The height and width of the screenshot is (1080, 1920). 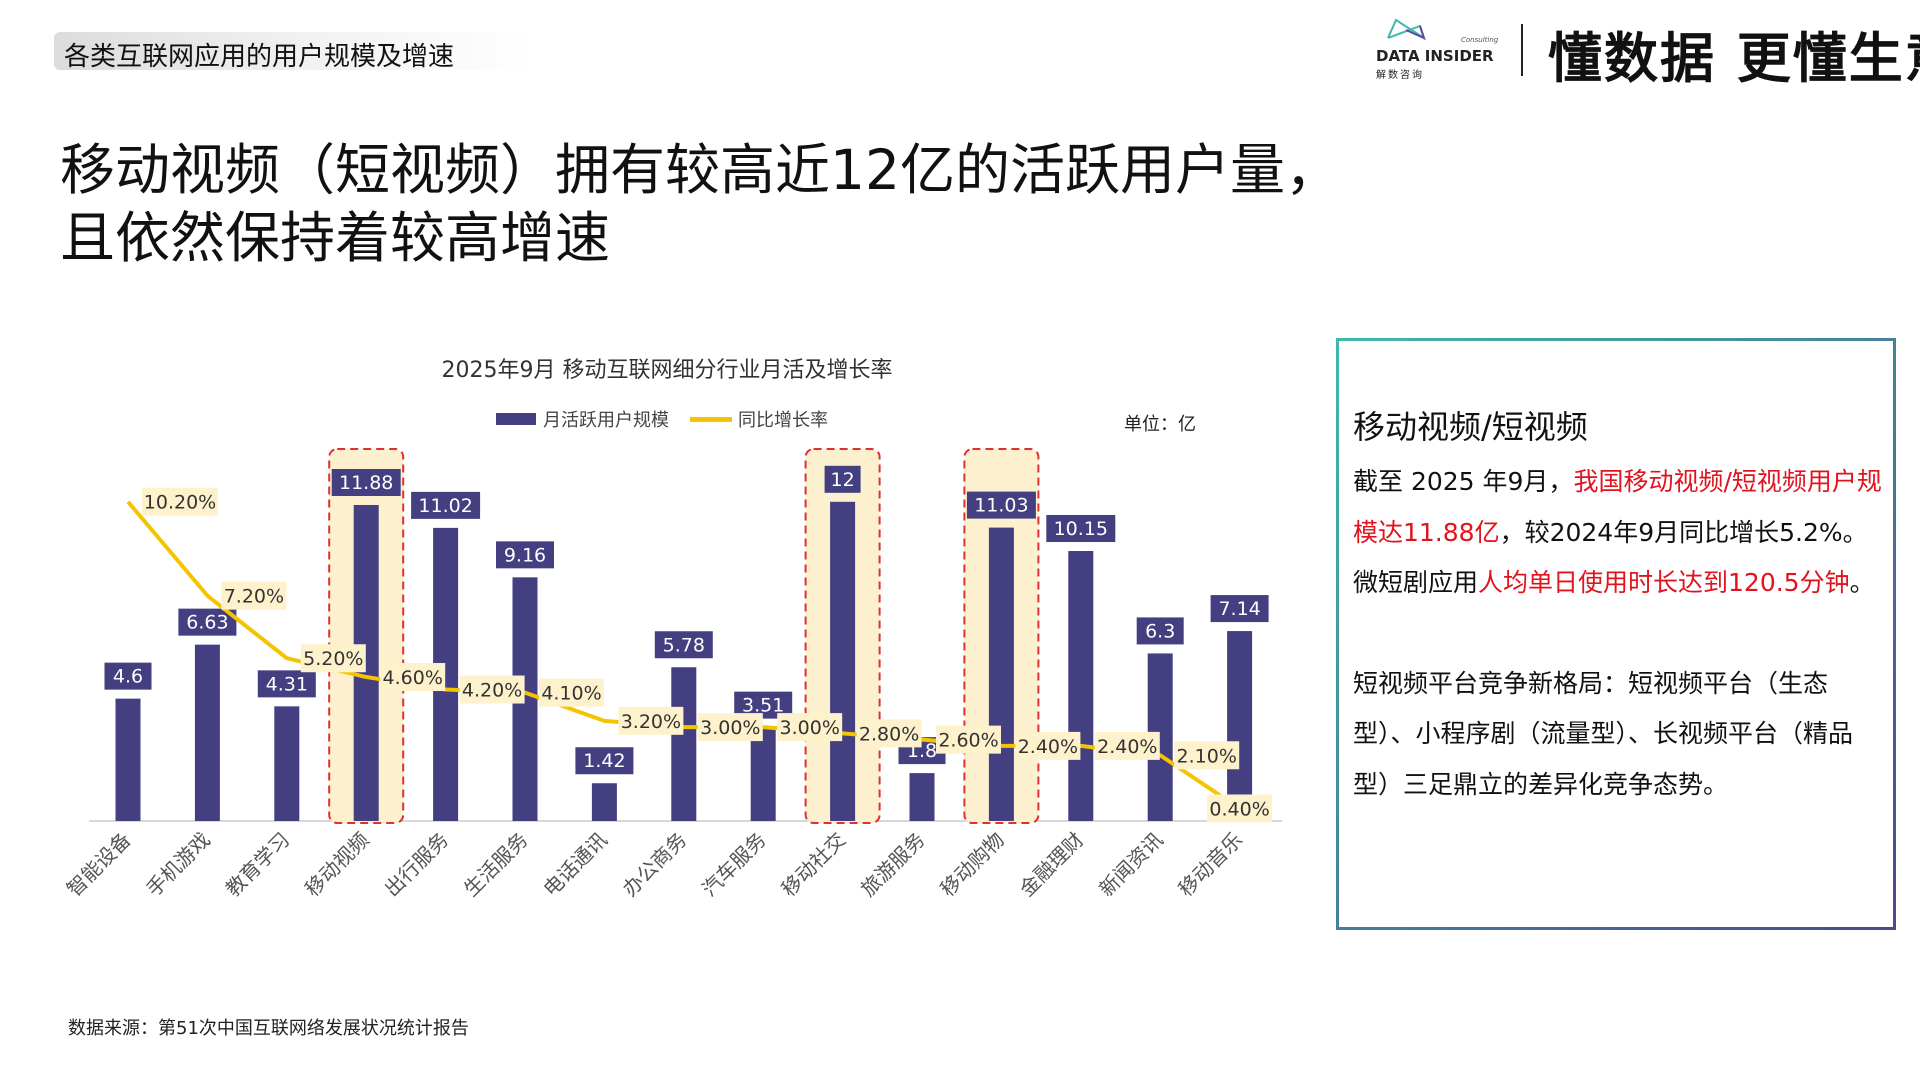 I want to click on bar-value-label: 4.6, so click(x=128, y=677).